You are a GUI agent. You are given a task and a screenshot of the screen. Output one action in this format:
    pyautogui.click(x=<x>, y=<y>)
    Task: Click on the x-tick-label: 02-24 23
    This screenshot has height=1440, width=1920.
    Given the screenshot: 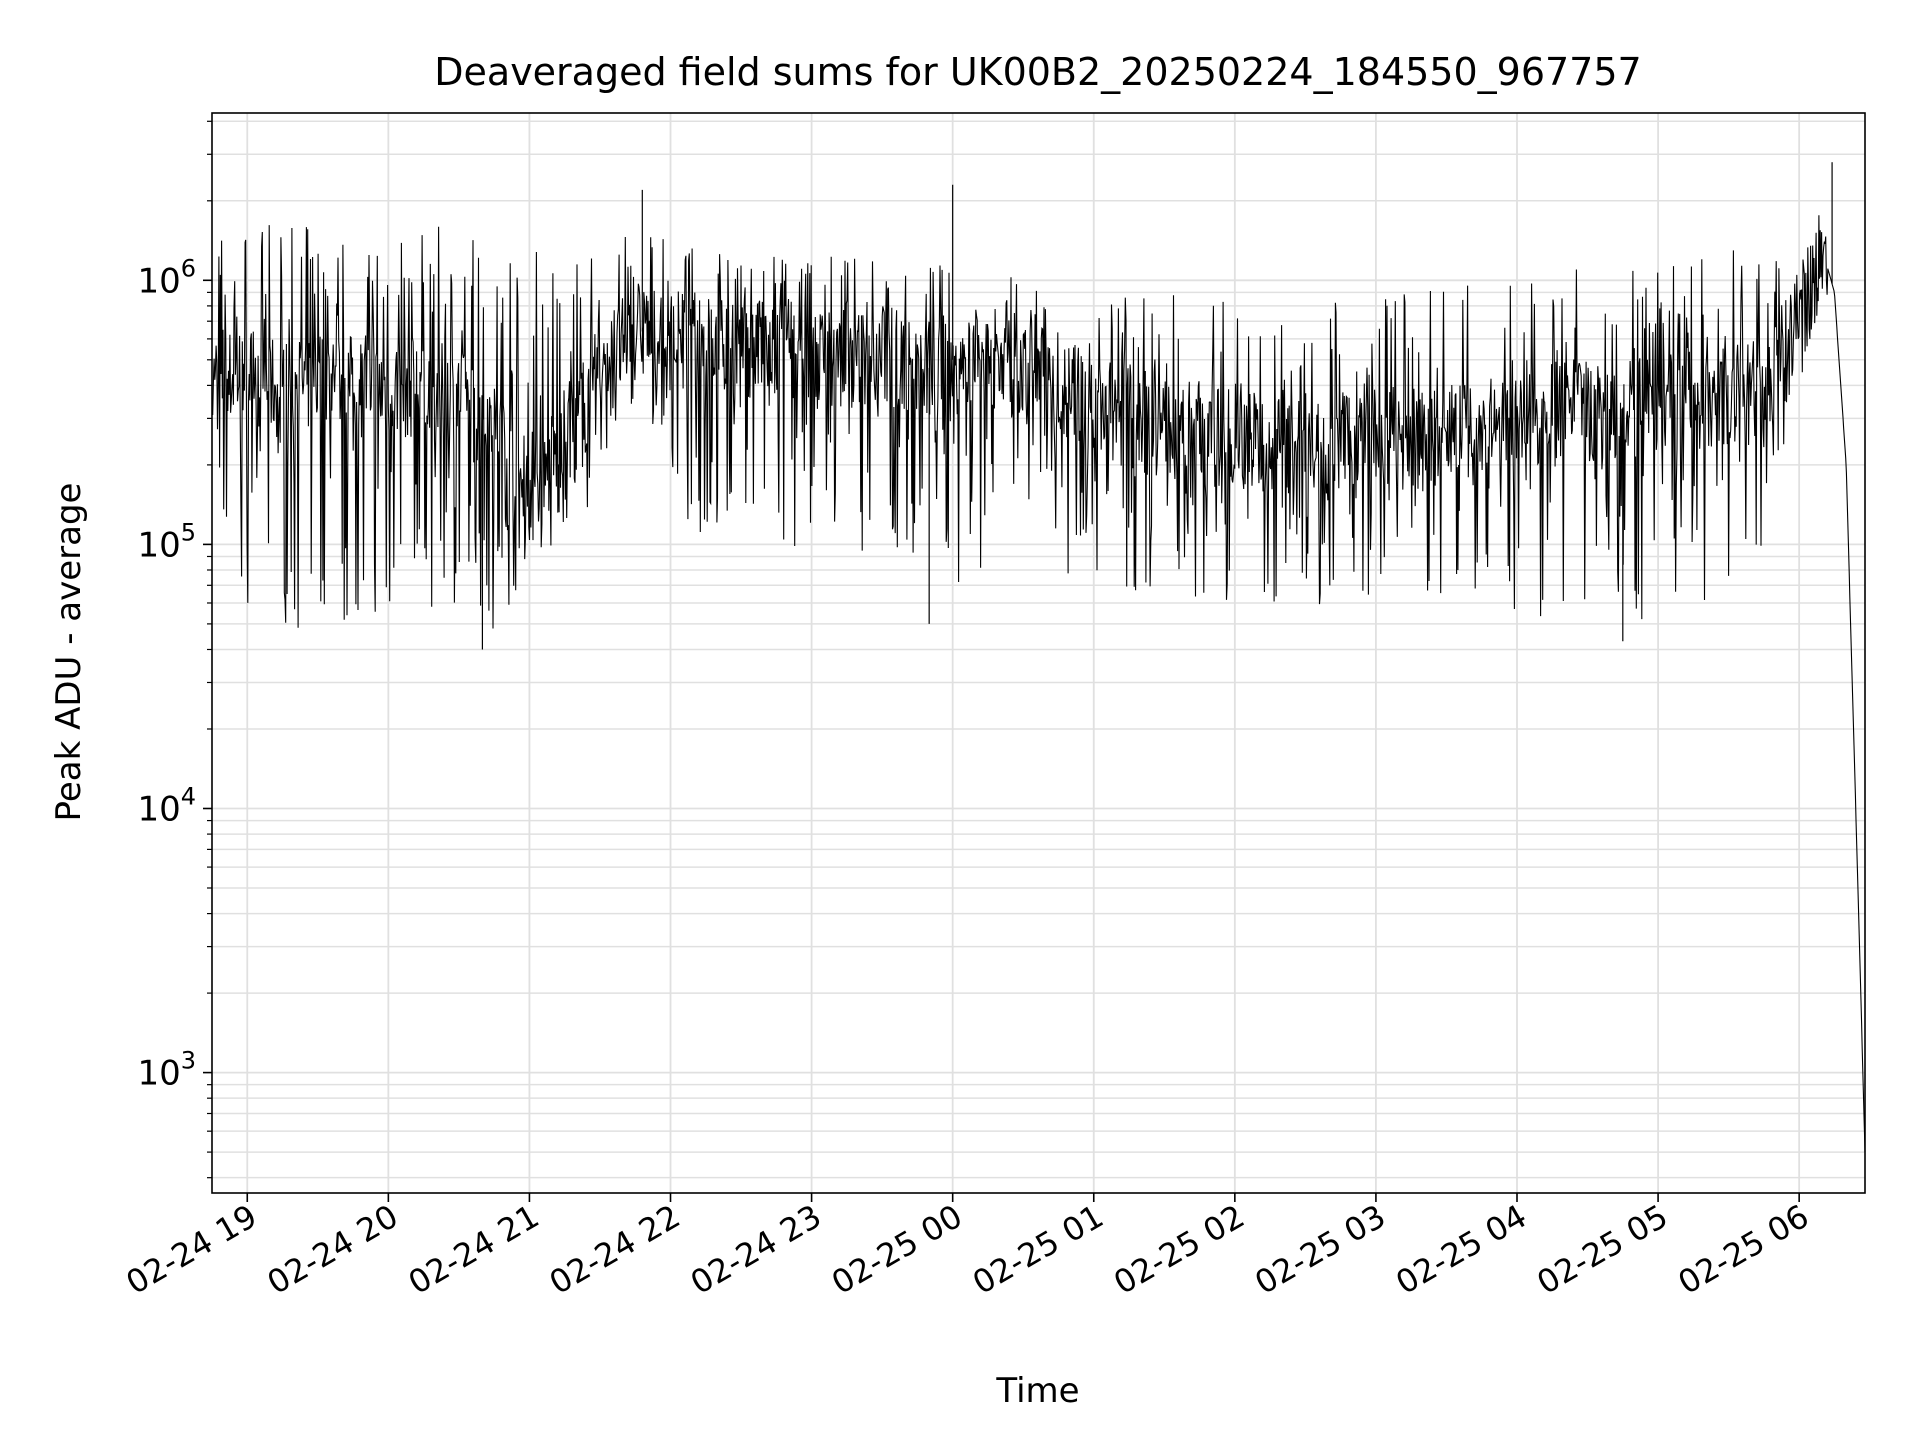 What is the action you would take?
    pyautogui.click(x=756, y=1249)
    